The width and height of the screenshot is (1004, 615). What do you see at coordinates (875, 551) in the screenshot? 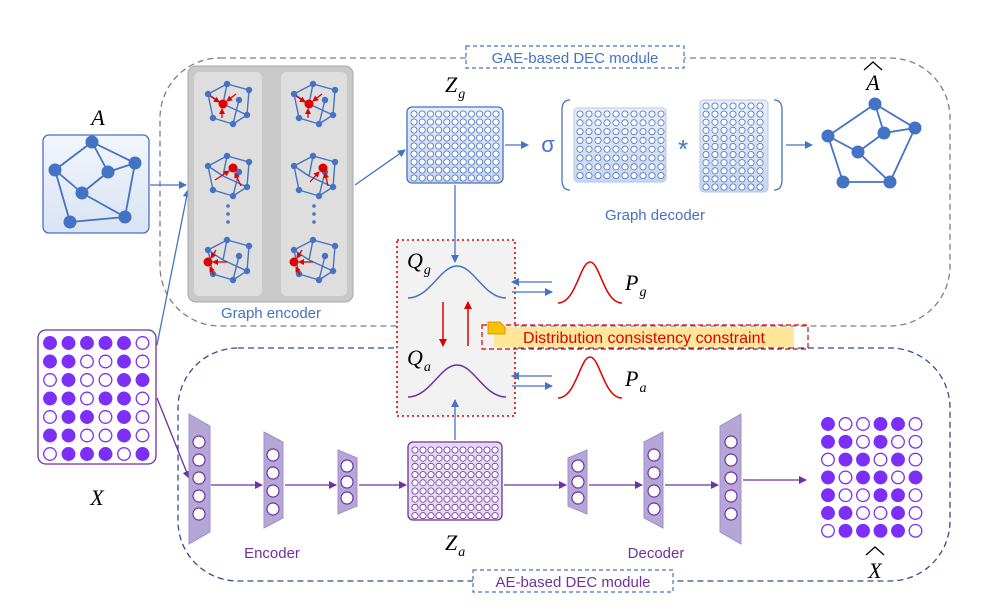
I see `hat-X` at bounding box center [875, 551].